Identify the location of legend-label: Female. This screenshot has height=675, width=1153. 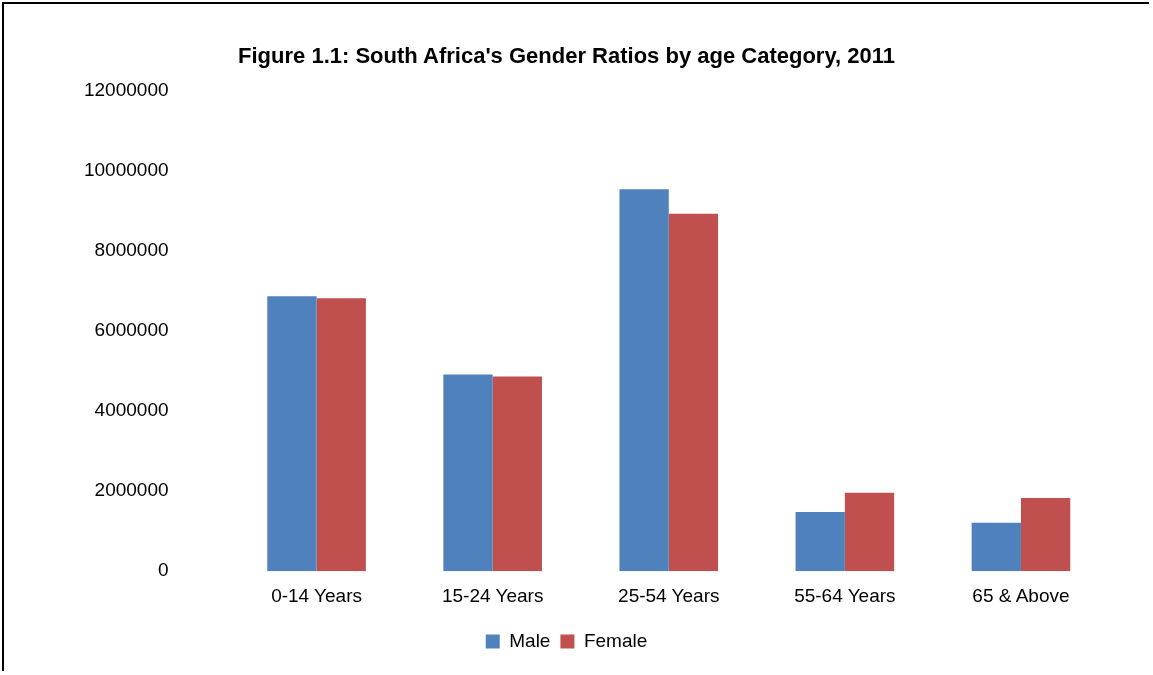
(615, 640).